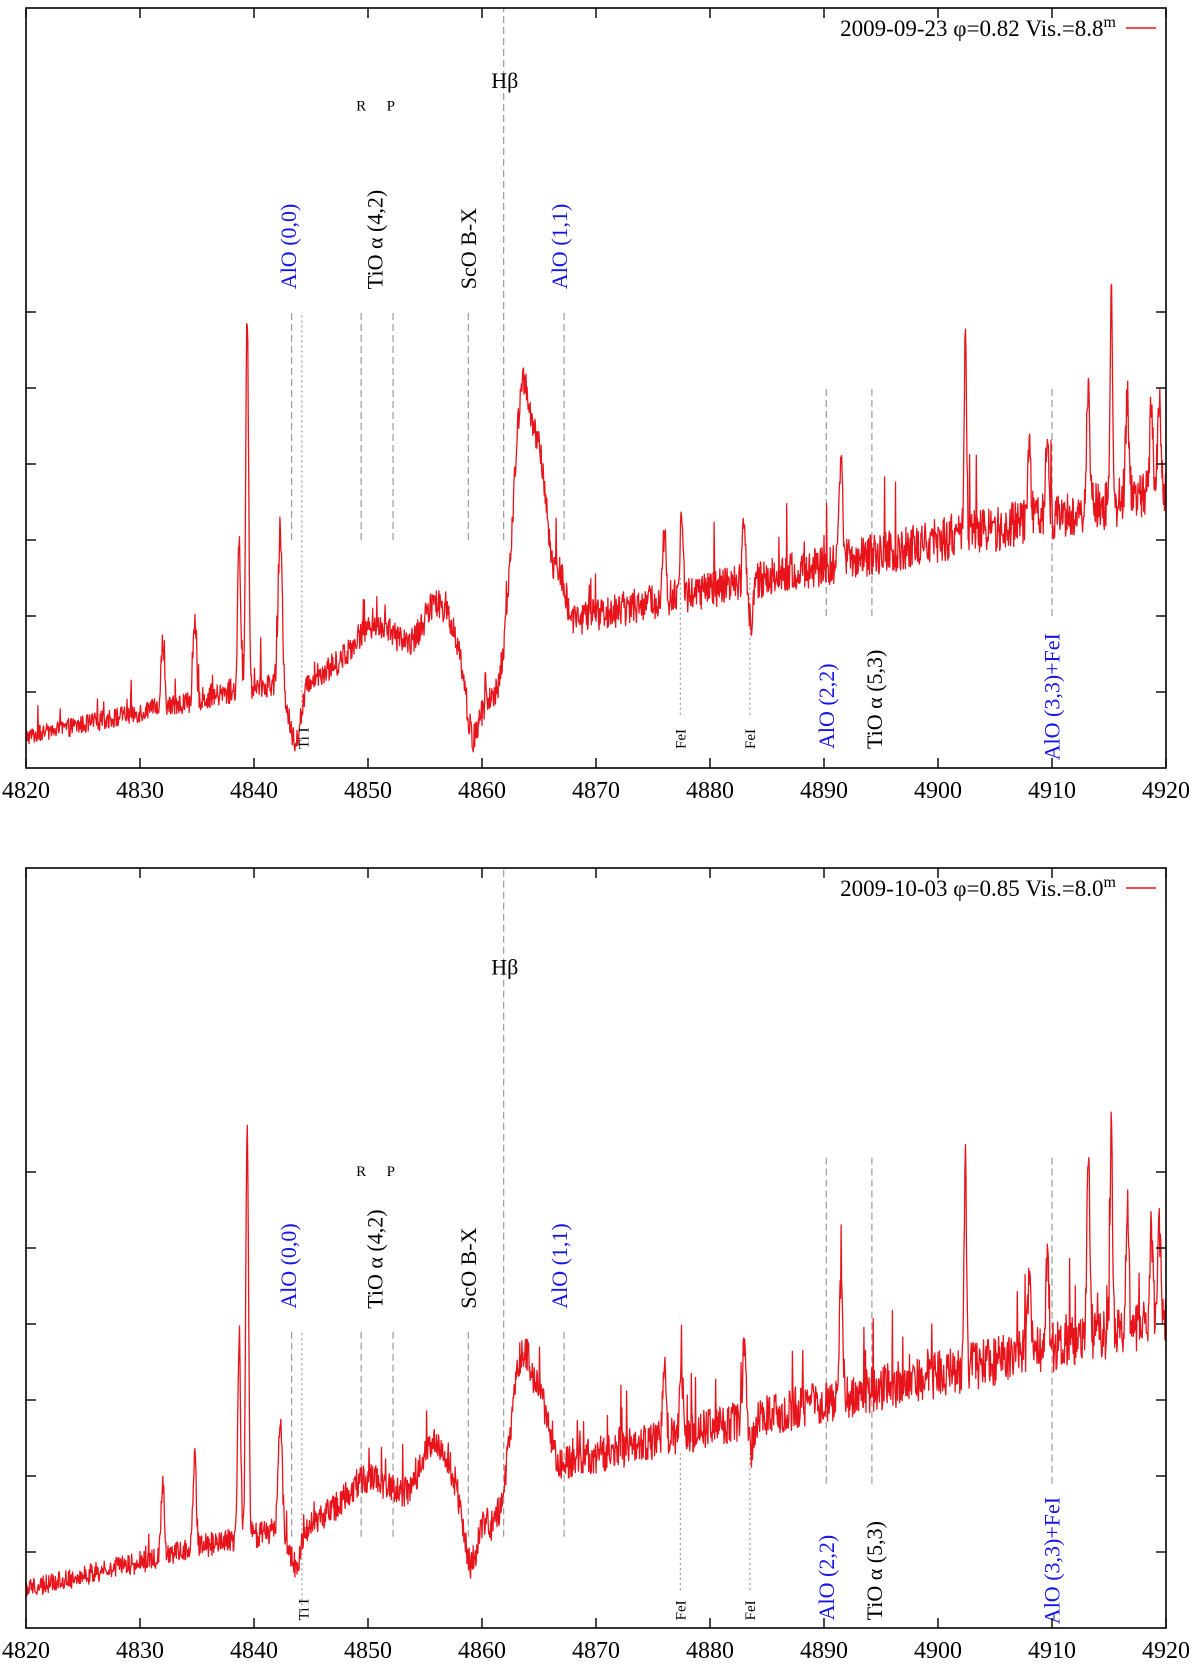 The width and height of the screenshot is (1200, 1672). Describe the element at coordinates (893, 888) in the screenshot. I see `legend-date: 2009-10-03` at that location.